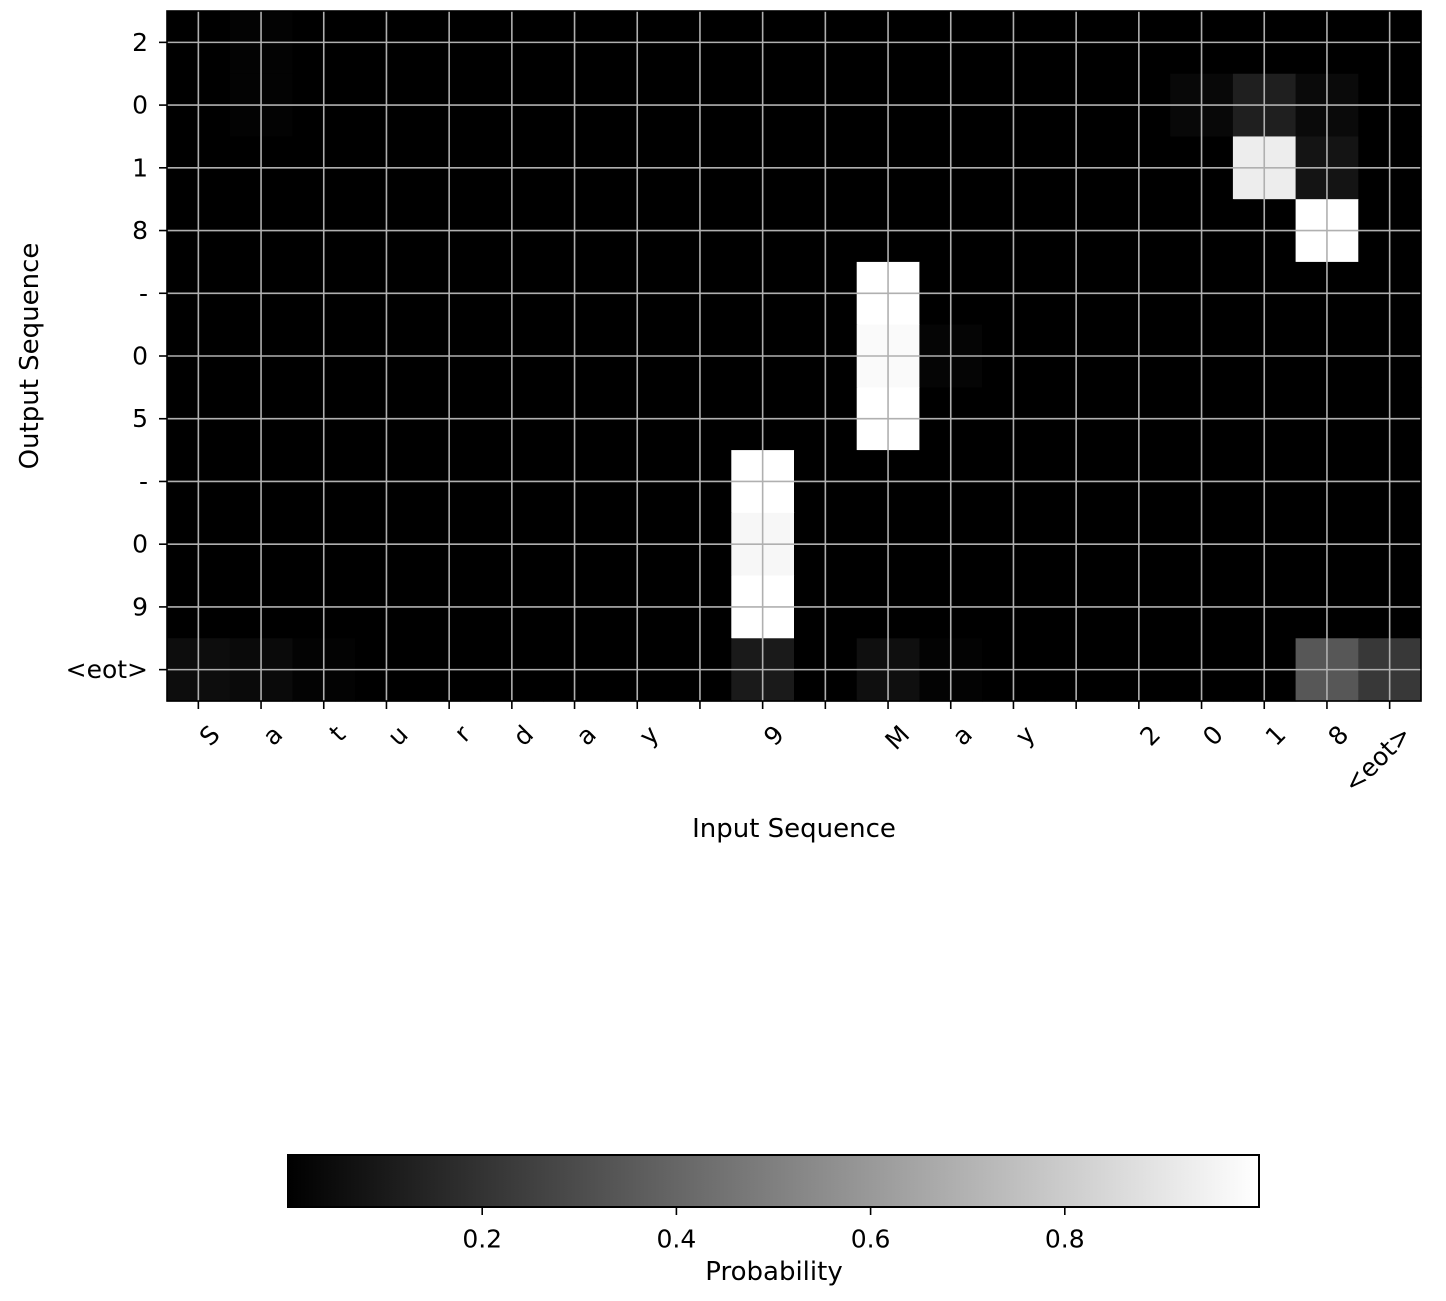 Image resolution: width=1446 pixels, height=1301 pixels. What do you see at coordinates (1338, 736) in the screenshot?
I see `x-tick-label: 8` at bounding box center [1338, 736].